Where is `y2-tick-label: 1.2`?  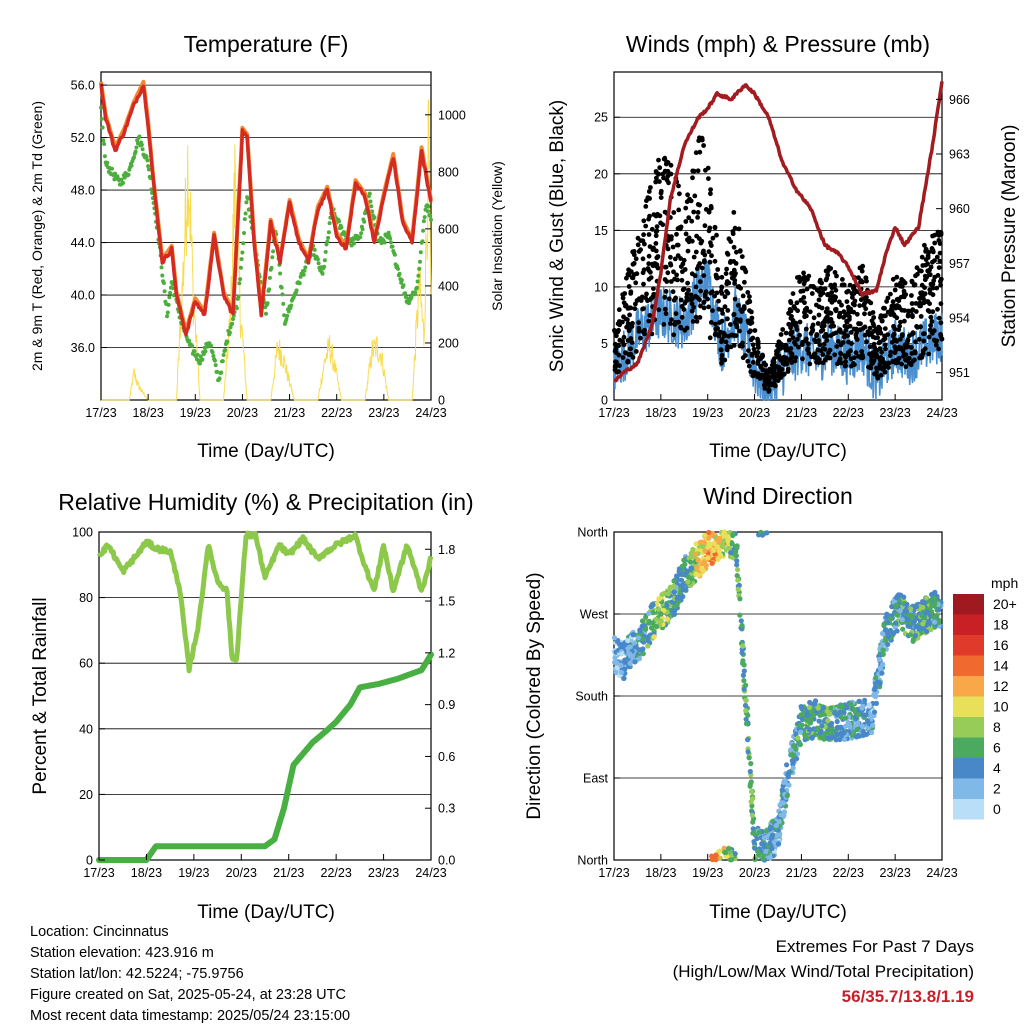
y2-tick-label: 1.2 is located at coordinates (446, 653).